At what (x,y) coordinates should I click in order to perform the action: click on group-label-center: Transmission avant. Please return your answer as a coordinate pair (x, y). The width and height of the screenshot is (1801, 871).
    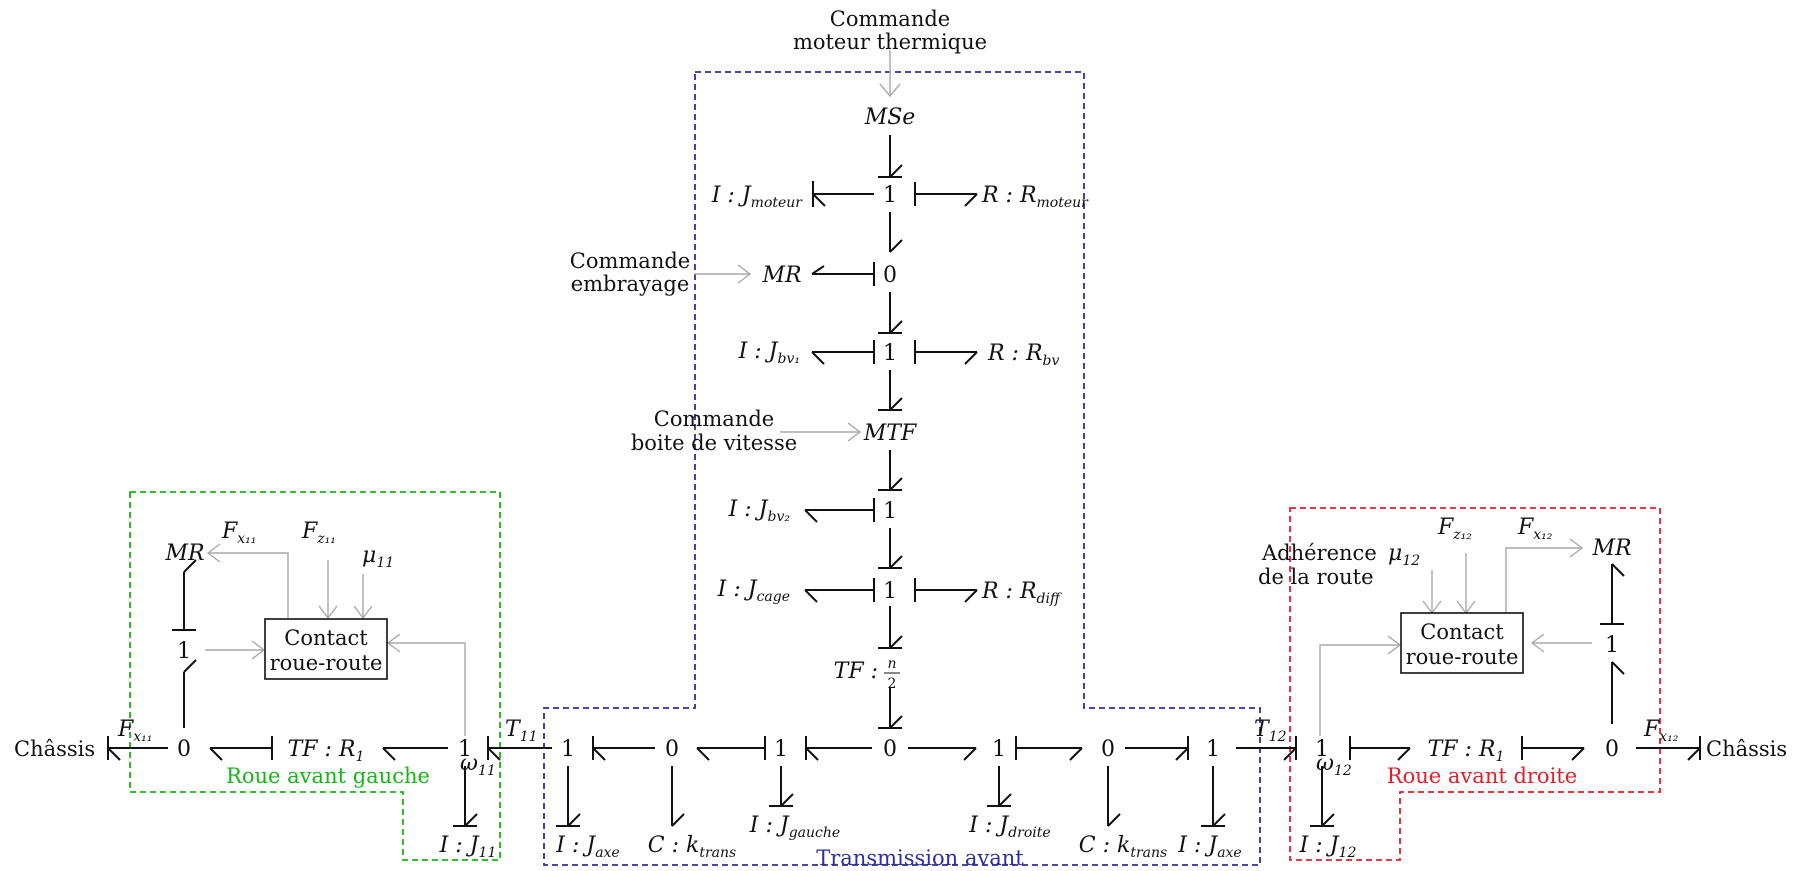
    Looking at the image, I should click on (920, 858).